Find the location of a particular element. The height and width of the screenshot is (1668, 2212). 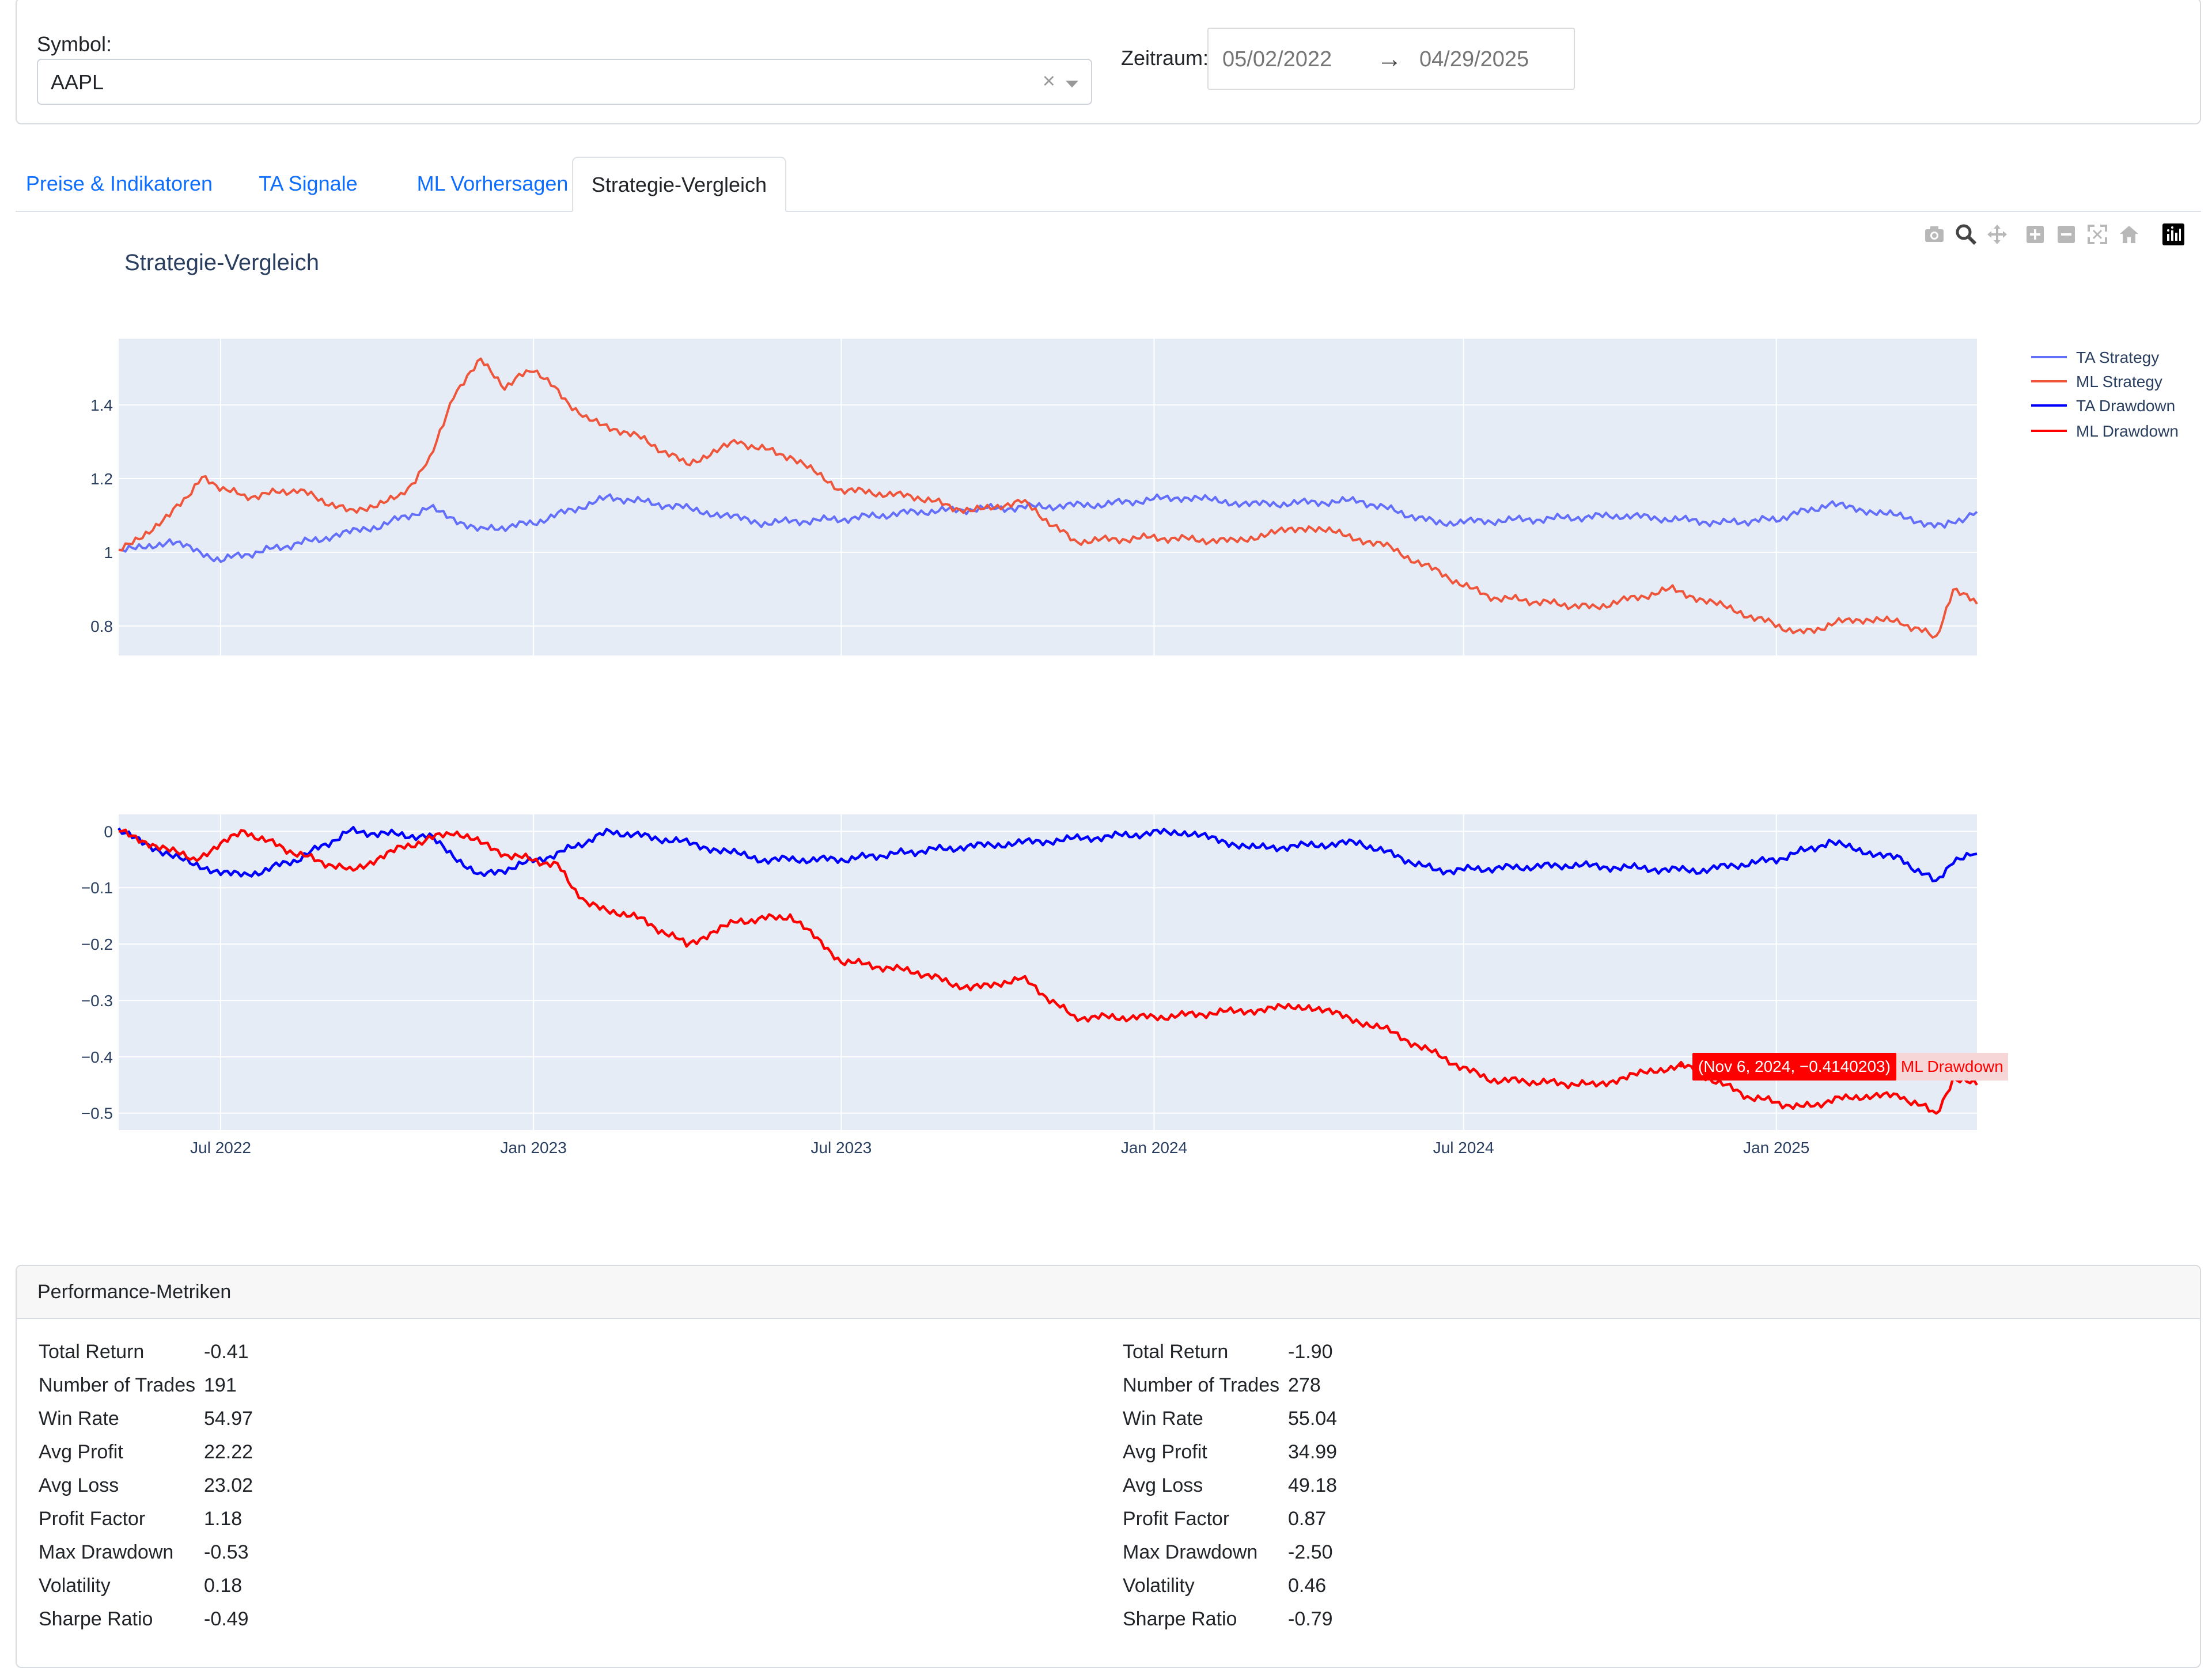

x-tick-label: Jan 2024 is located at coordinates (1154, 1148).